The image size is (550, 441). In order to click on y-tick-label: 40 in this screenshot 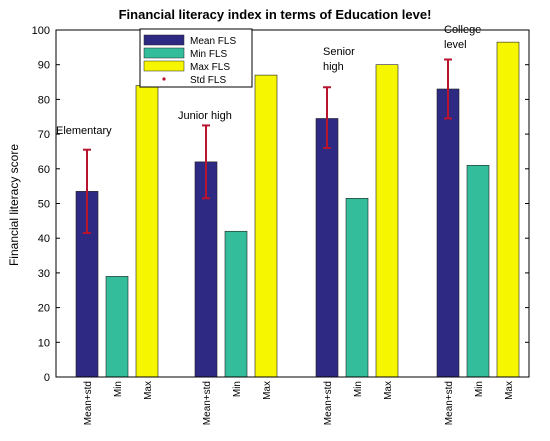, I will do `click(44, 239)`.